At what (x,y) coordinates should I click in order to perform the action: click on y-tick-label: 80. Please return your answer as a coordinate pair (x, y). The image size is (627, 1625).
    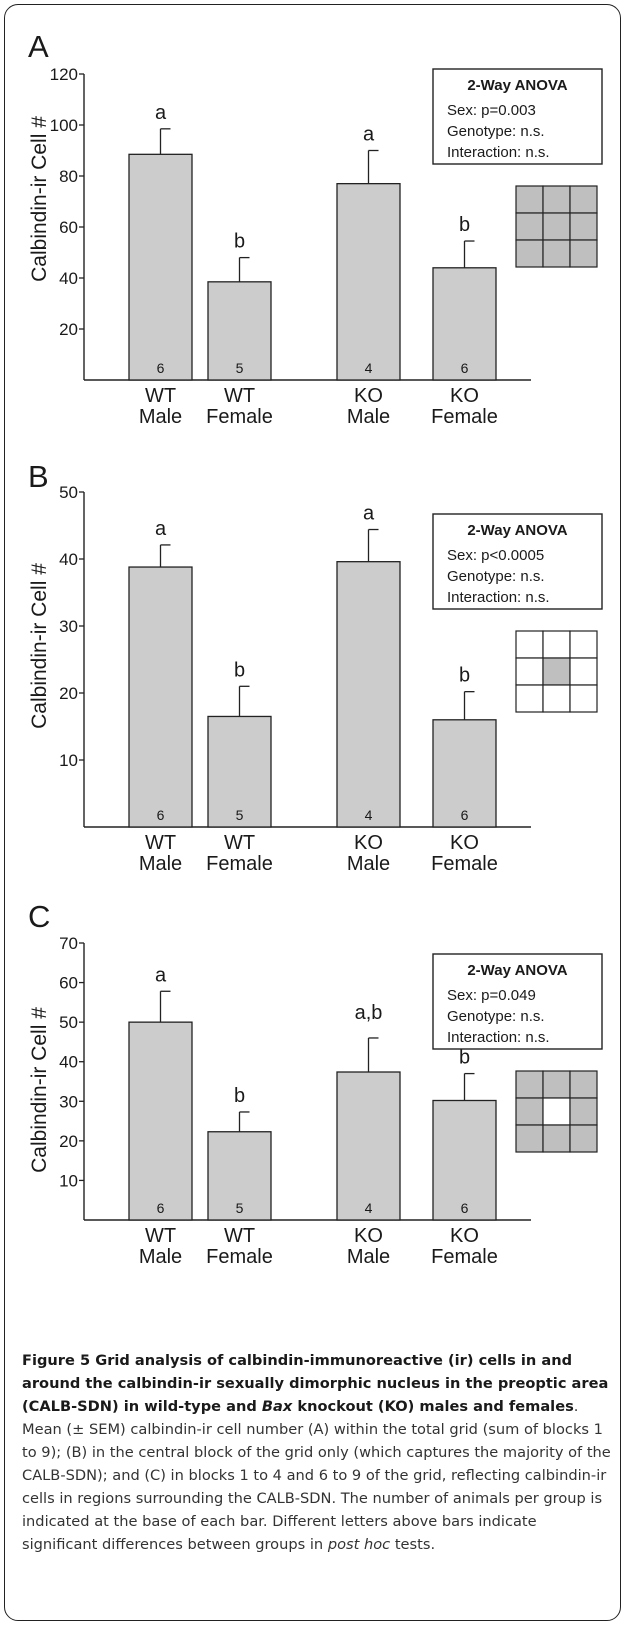
    Looking at the image, I should click on (68, 176).